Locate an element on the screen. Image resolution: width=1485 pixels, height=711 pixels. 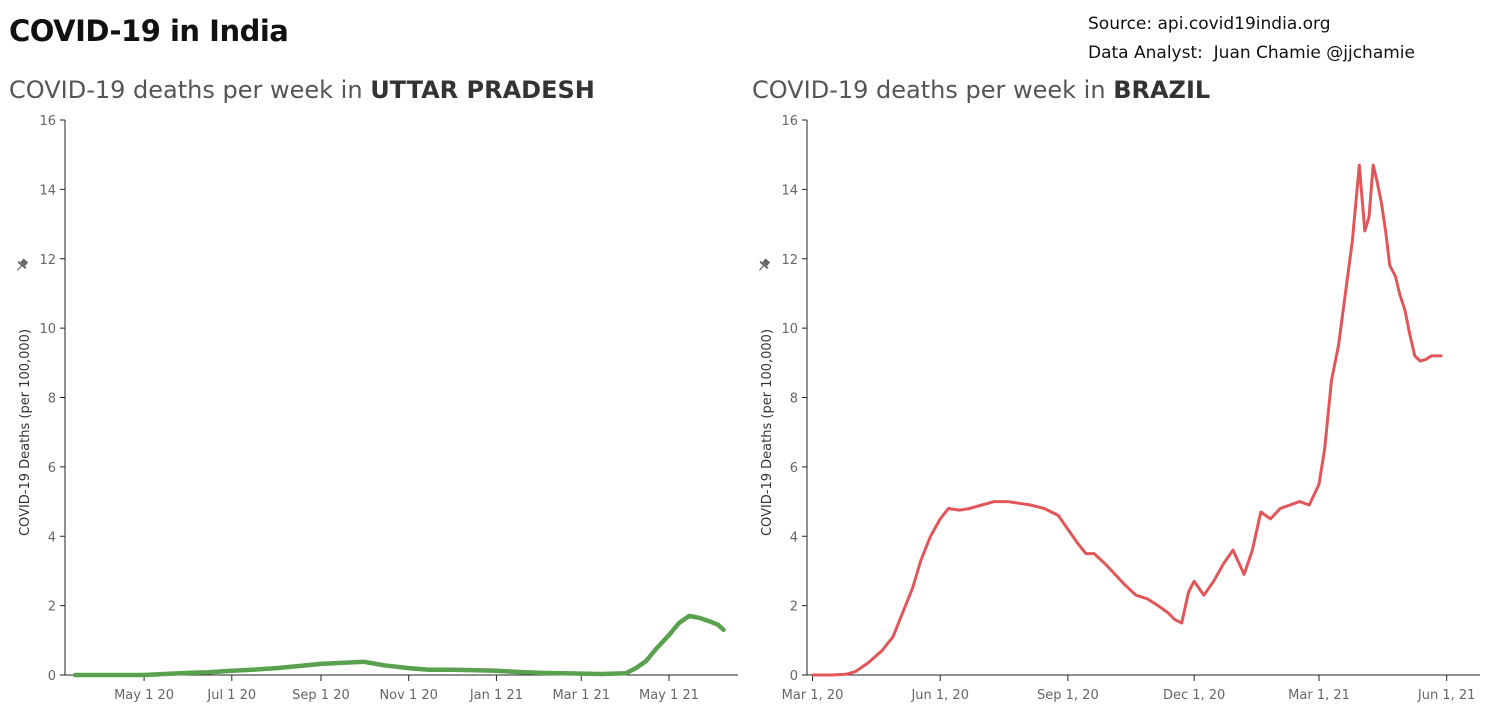
source-line: Source: api.covid19india.org is located at coordinates (1209, 24).